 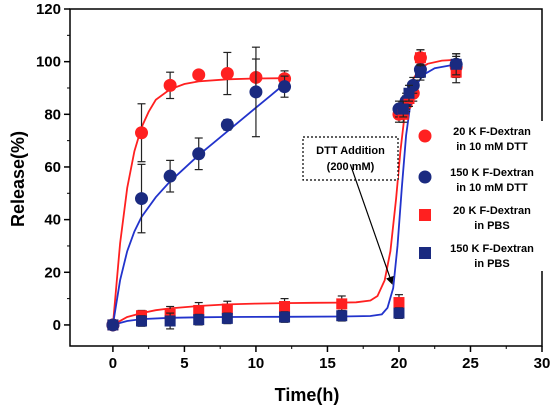 What do you see at coordinates (542, 363) in the screenshot?
I see `x-tick-label: 30` at bounding box center [542, 363].